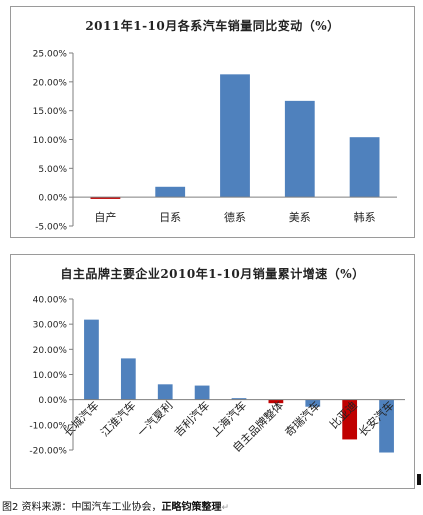  I want to click on caption-source: 图2 资料来源：中国汽车工业协会，, so click(82, 507).